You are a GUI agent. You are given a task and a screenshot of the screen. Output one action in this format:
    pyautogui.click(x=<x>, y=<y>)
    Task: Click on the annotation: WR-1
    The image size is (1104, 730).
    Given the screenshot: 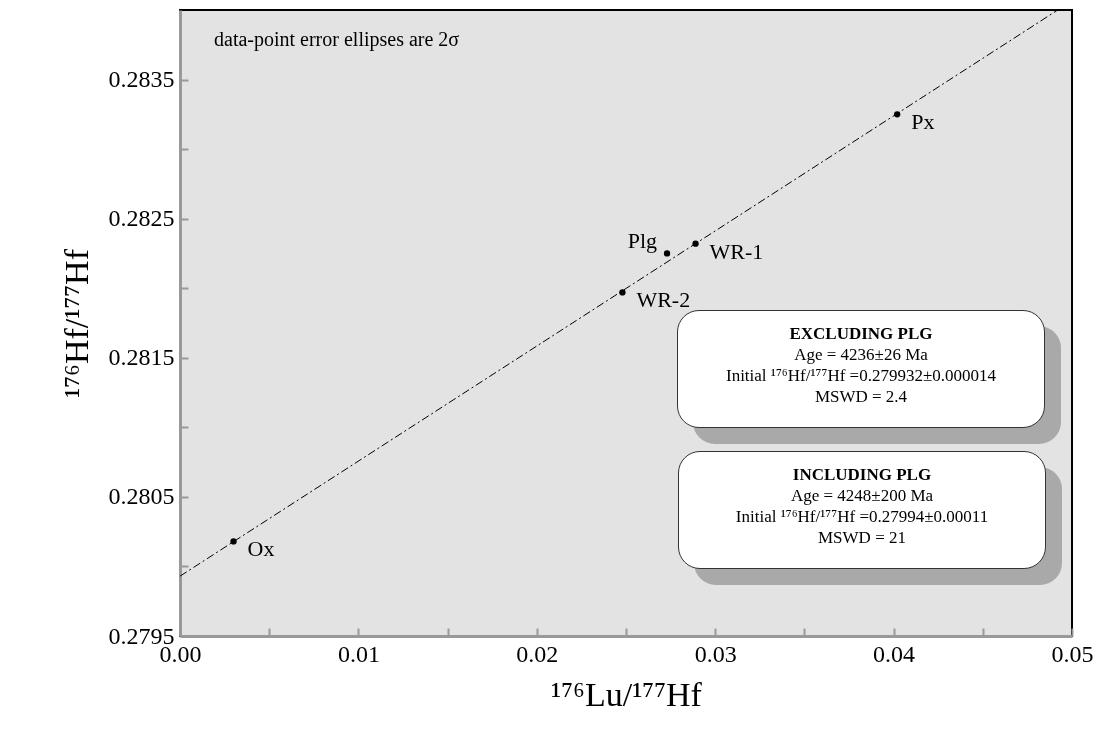 What is the action you would take?
    pyautogui.click(x=736, y=251)
    